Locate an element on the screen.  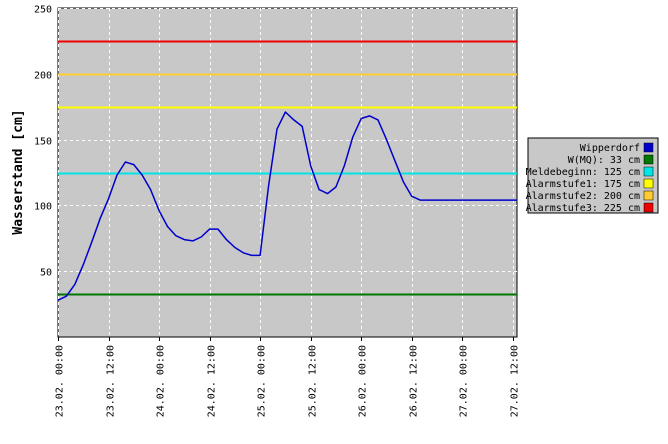
legend-label: Meldebeginn: 125 cm is located at coordinates (583, 172).